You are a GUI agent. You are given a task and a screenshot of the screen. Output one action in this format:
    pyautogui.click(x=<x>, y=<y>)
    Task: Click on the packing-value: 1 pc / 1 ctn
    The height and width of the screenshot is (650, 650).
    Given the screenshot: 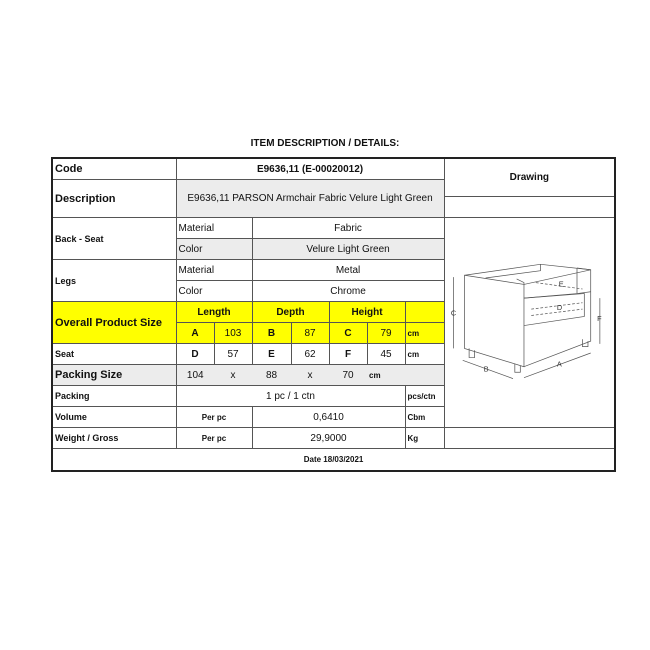 What is the action you would take?
    pyautogui.click(x=290, y=396)
    